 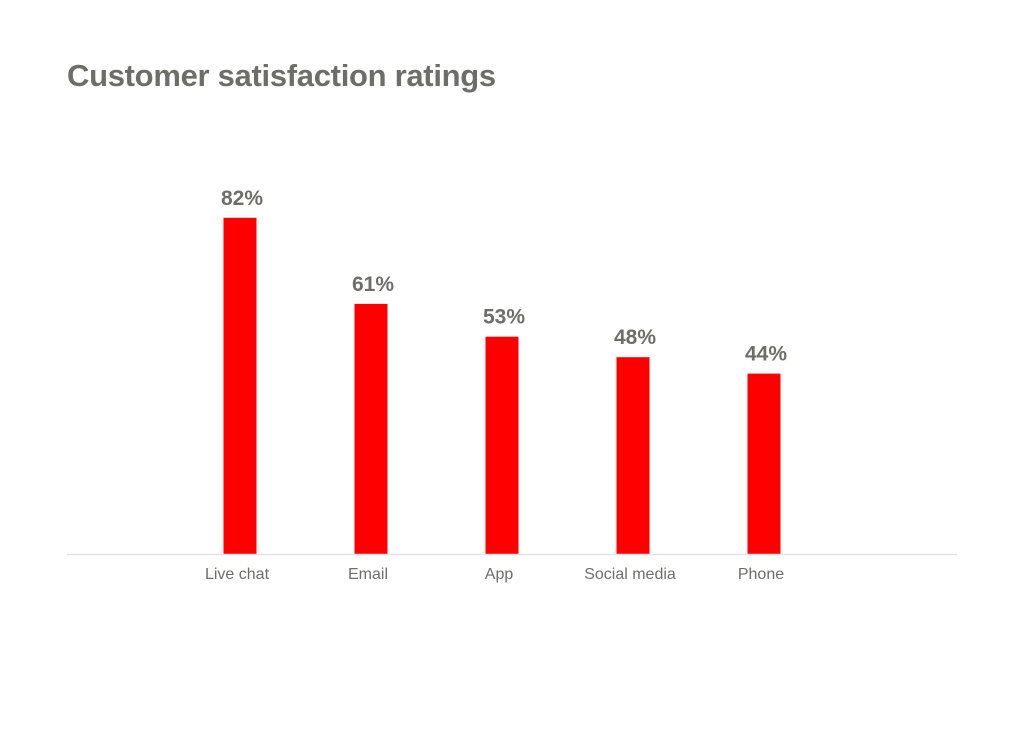 I want to click on category-label: Phone, so click(x=761, y=574).